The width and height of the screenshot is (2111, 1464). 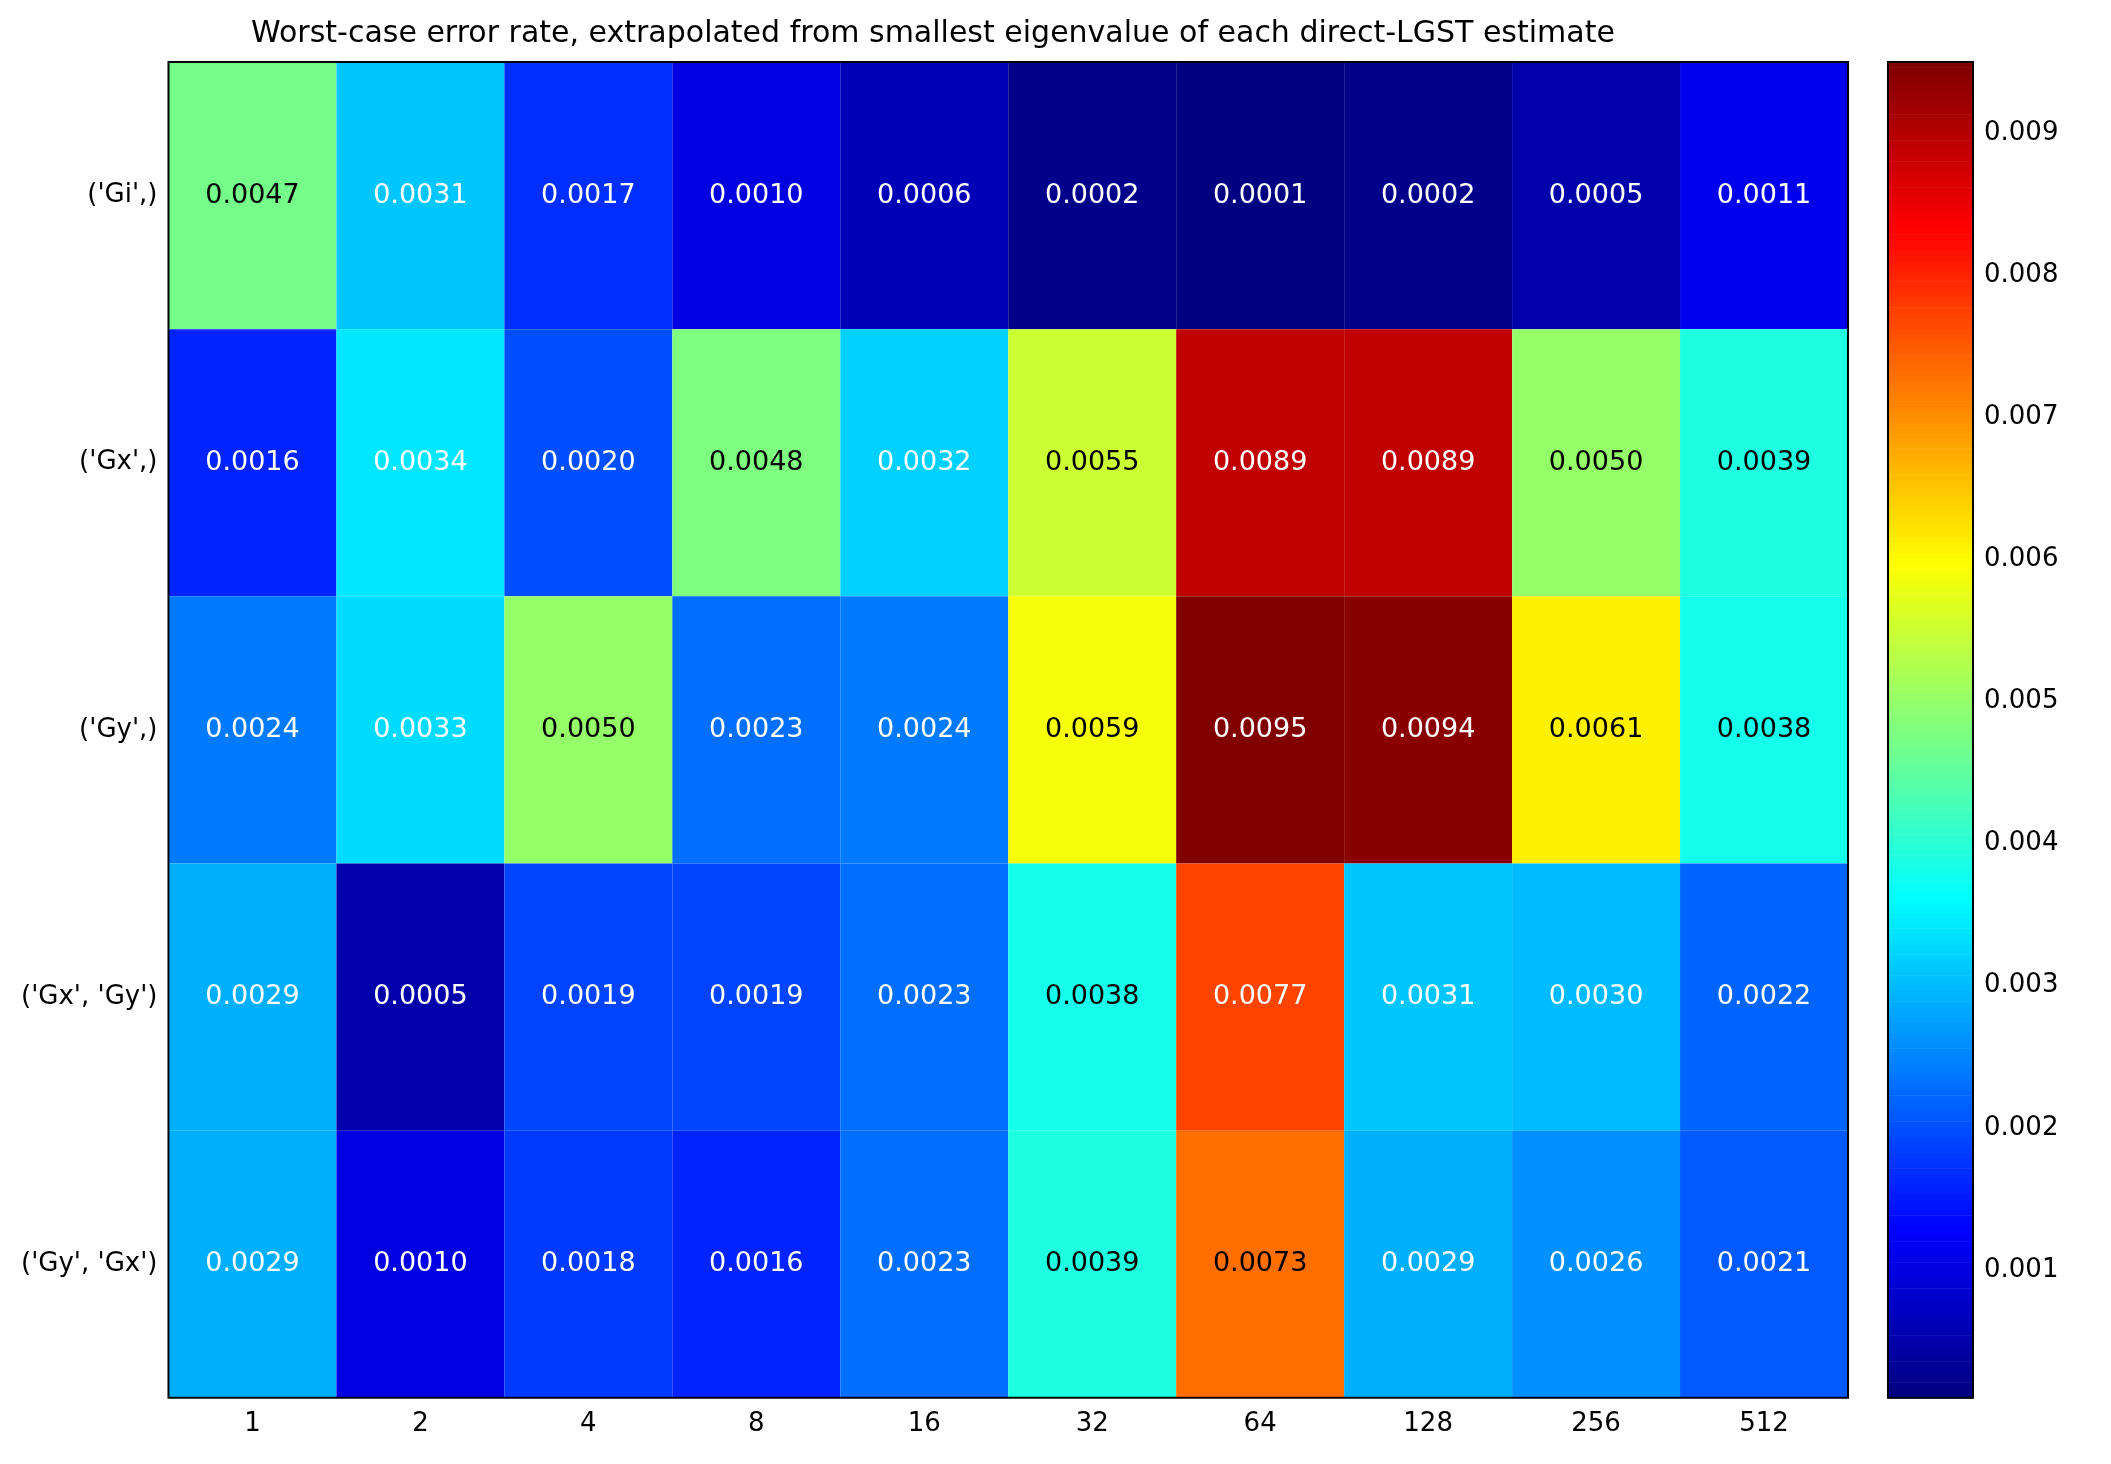 What do you see at coordinates (1596, 727) in the screenshot?
I see `data-label: 0.0061` at bounding box center [1596, 727].